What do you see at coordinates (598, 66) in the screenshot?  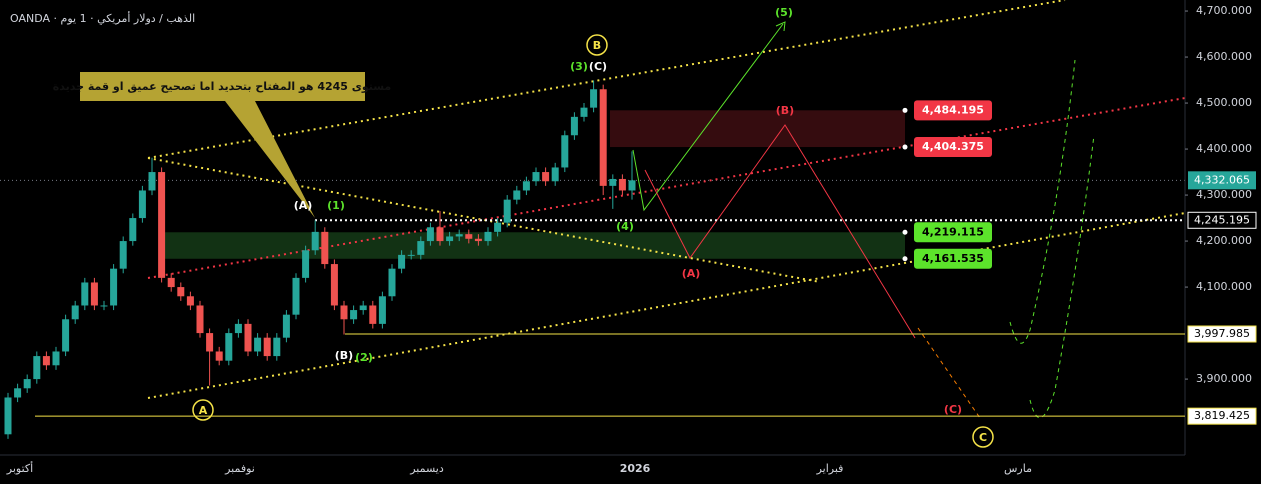 I see `wave-label: (C)` at bounding box center [598, 66].